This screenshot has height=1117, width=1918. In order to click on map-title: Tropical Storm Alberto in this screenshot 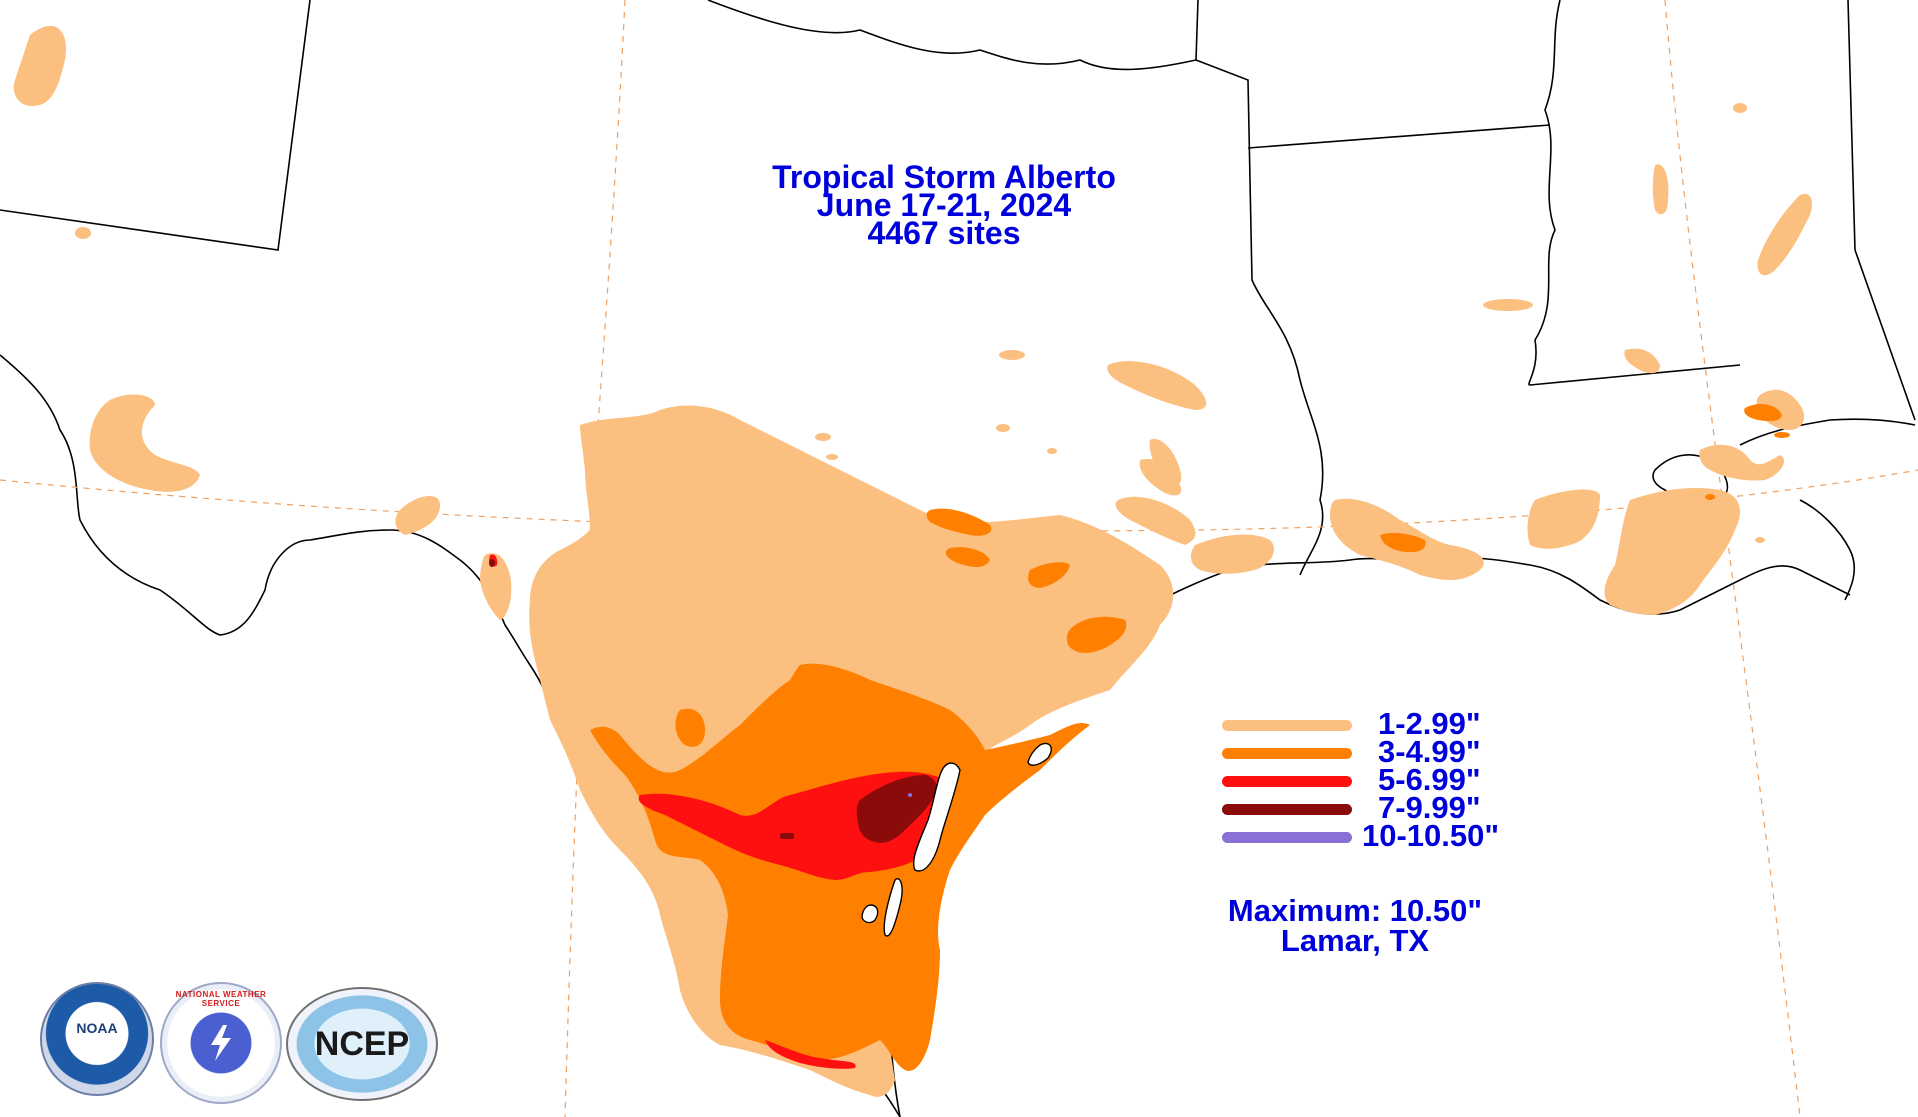, I will do `click(944, 177)`.